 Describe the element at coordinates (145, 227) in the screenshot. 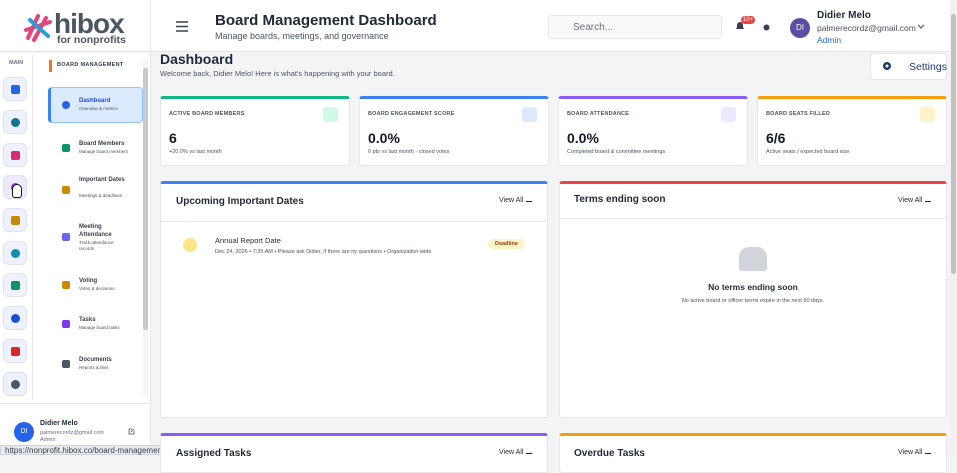

I see `sidebar-scrollbar` at that location.